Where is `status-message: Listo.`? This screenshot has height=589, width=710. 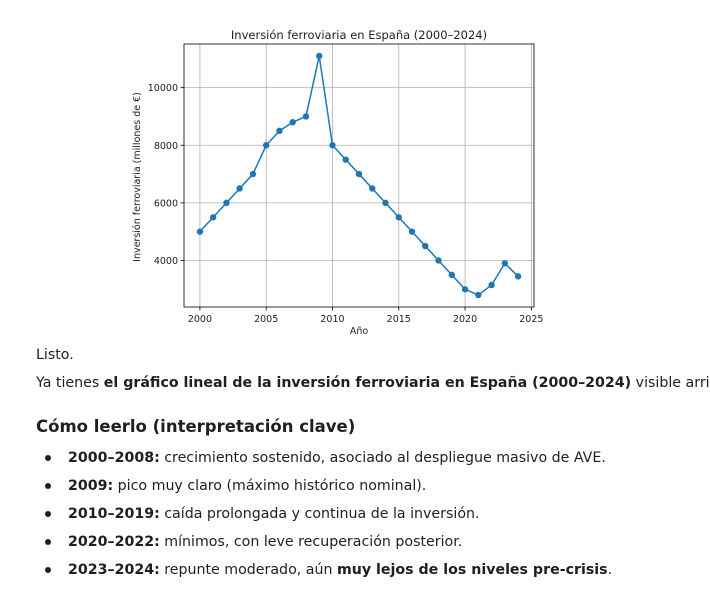
status-message: Listo. is located at coordinates (55, 355).